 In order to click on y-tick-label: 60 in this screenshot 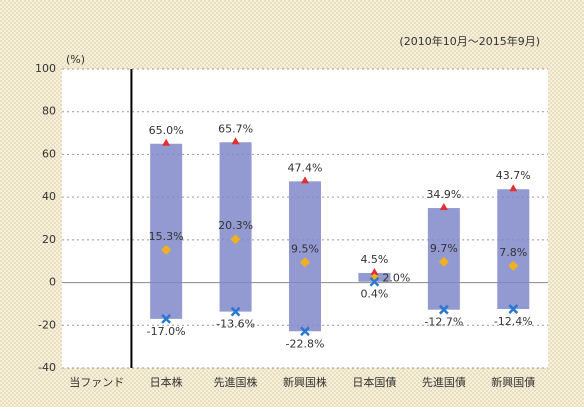, I will do `click(49, 153)`.